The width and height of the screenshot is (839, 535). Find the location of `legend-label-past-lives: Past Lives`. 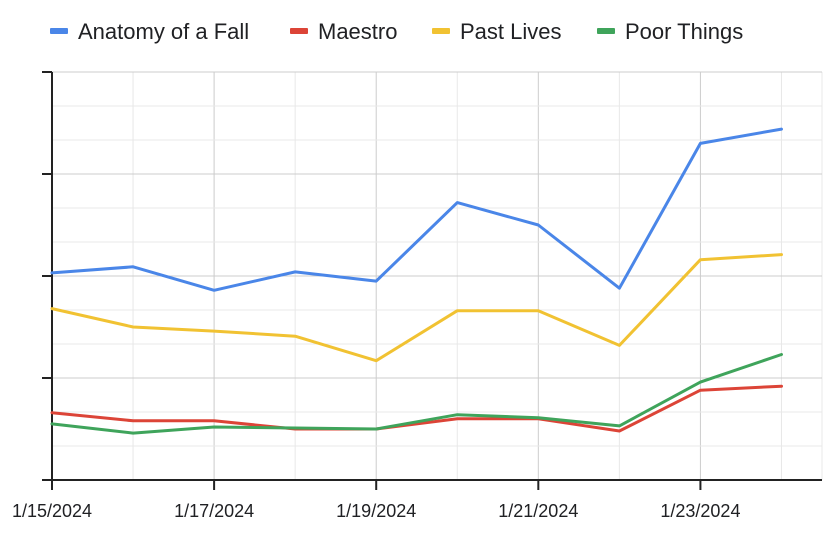

legend-label-past-lives: Past Lives is located at coordinates (511, 31).